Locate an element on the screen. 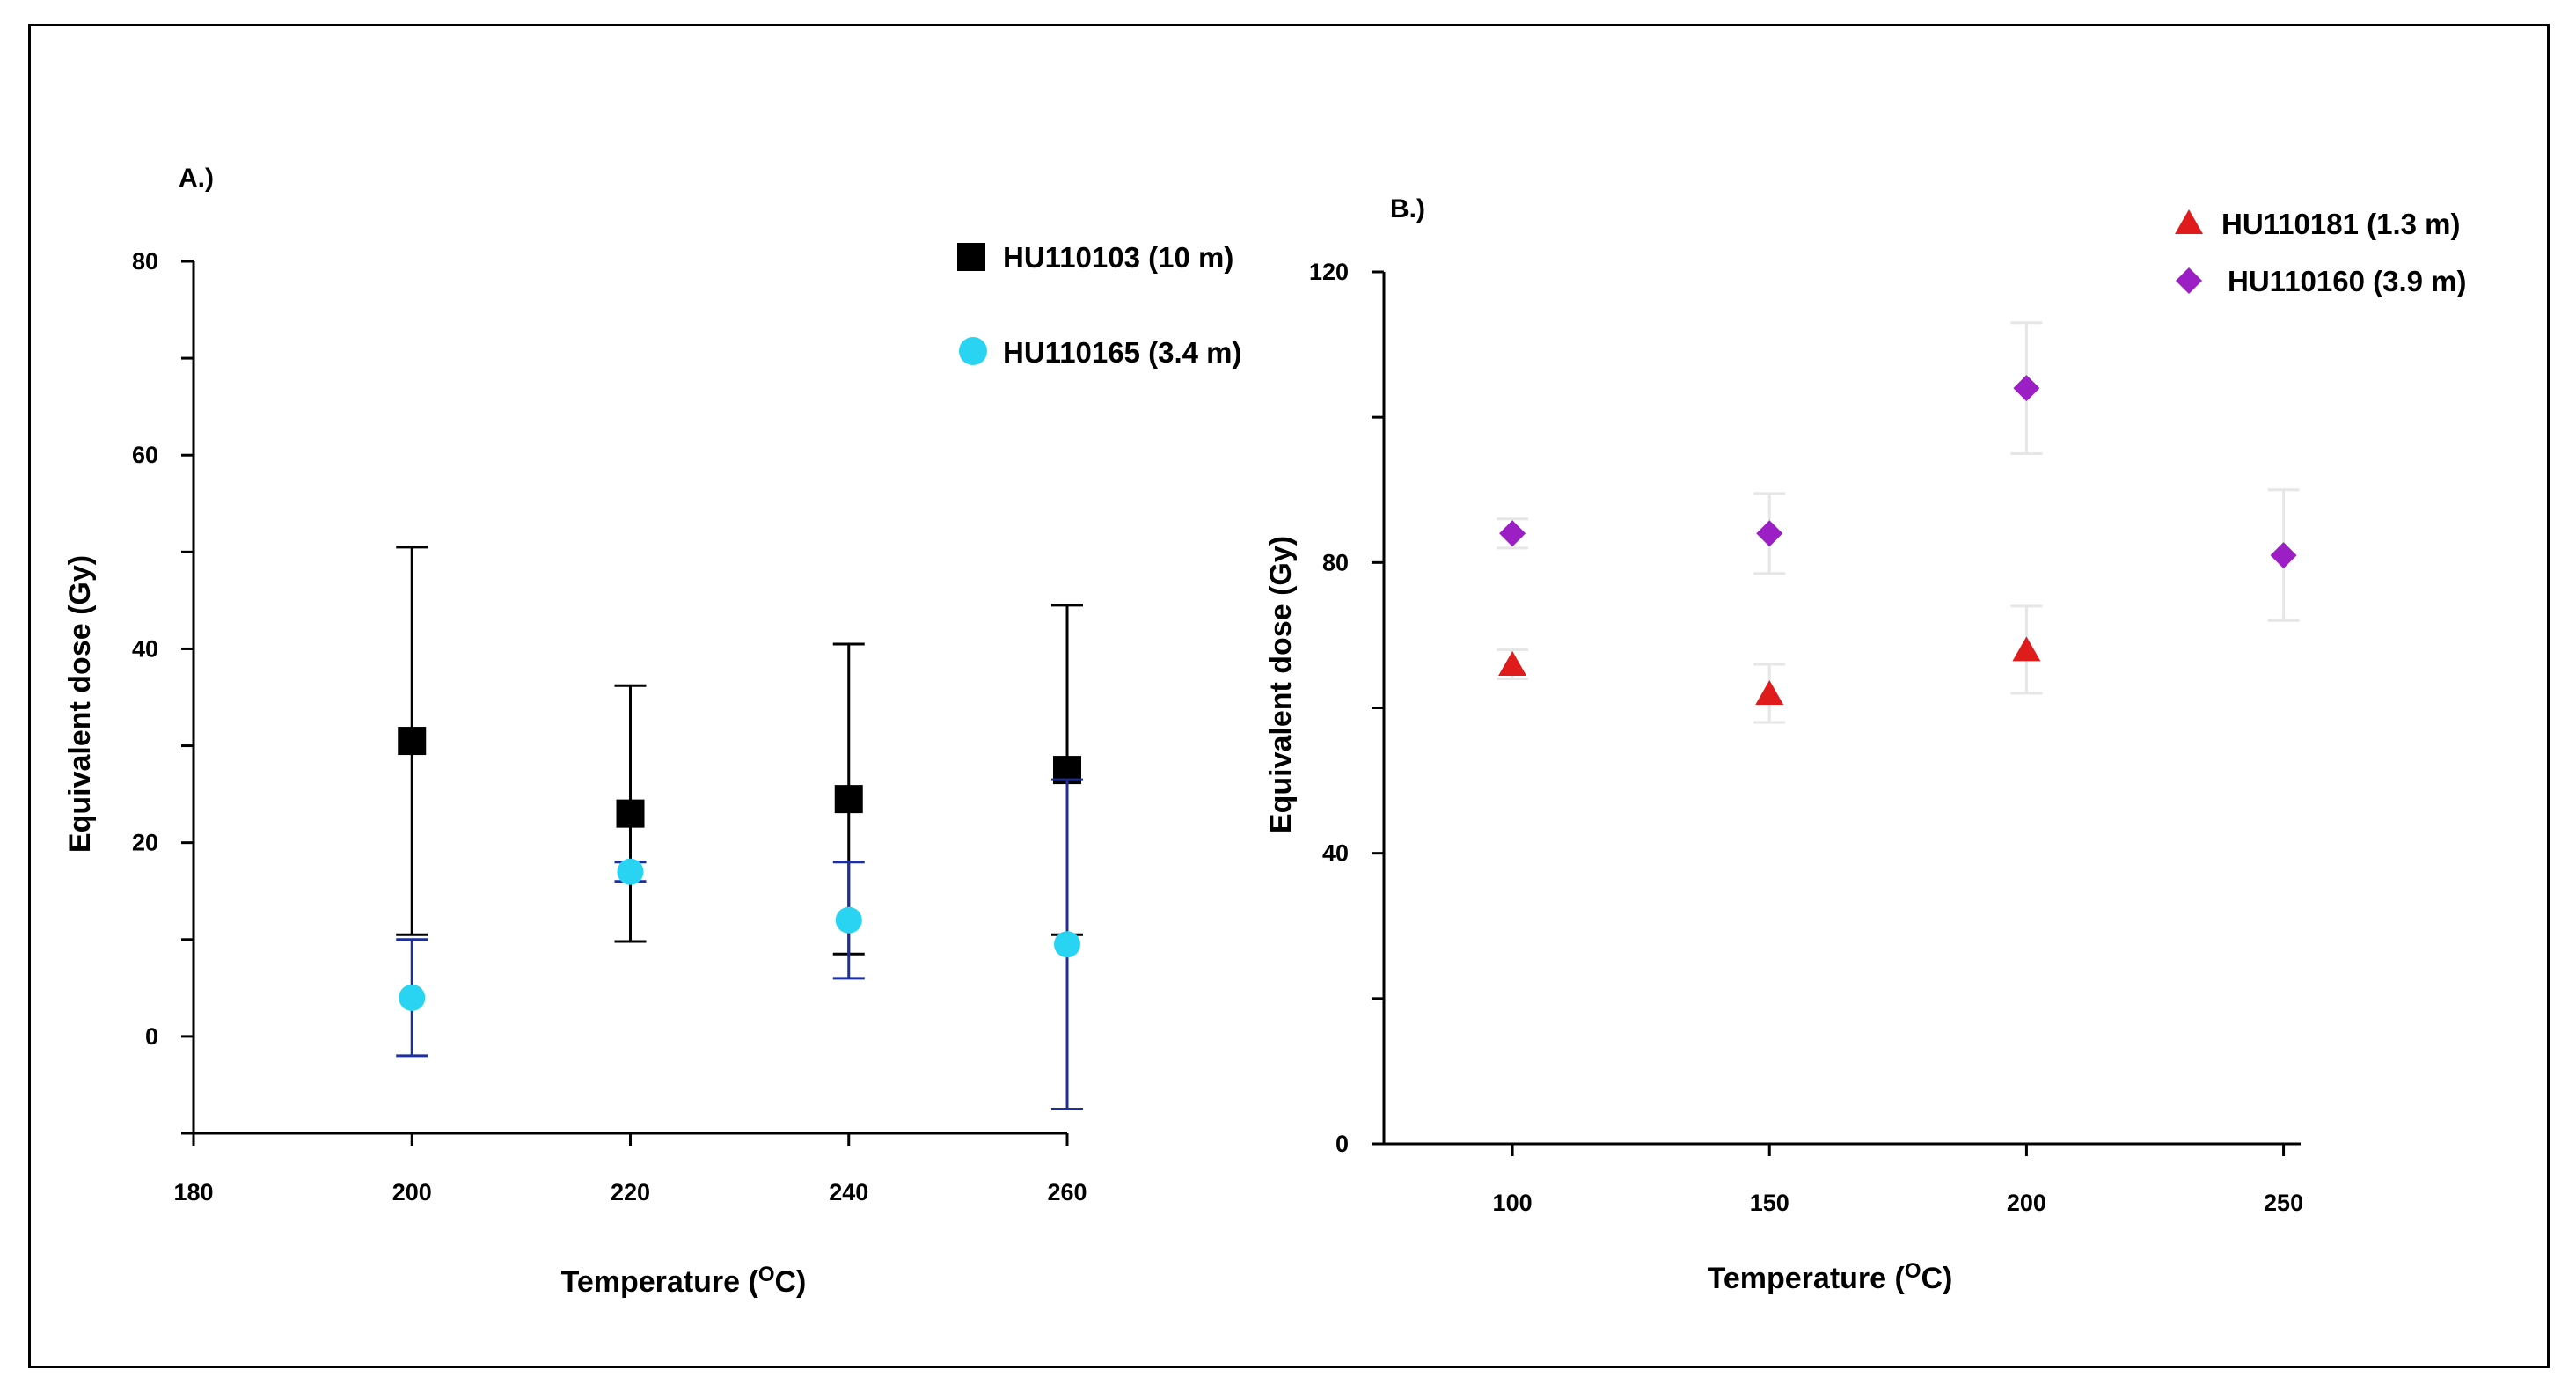 The width and height of the screenshot is (2576, 1392). panel-a-y-axis-label: Equivalent dose (Gy) is located at coordinates (80, 704).